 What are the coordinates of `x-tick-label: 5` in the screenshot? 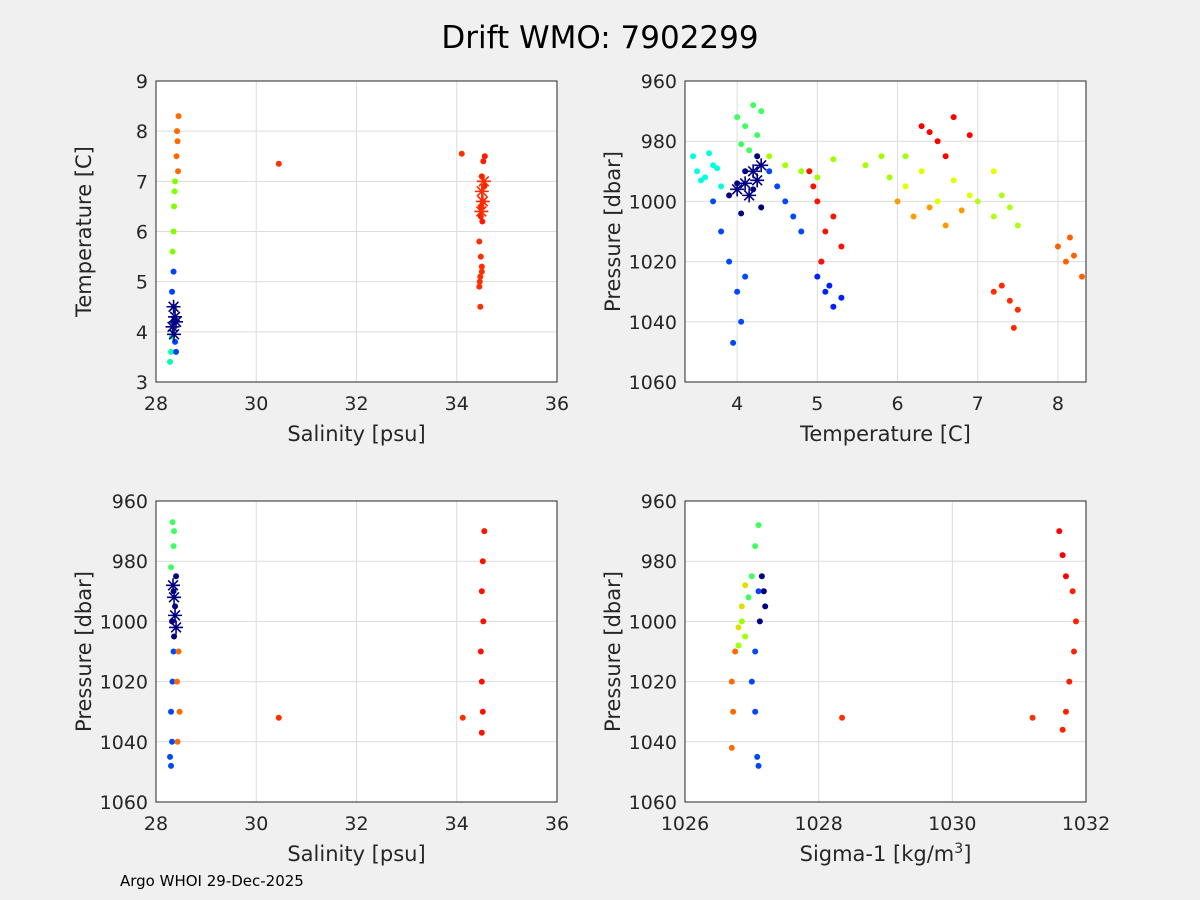 It's located at (817, 404).